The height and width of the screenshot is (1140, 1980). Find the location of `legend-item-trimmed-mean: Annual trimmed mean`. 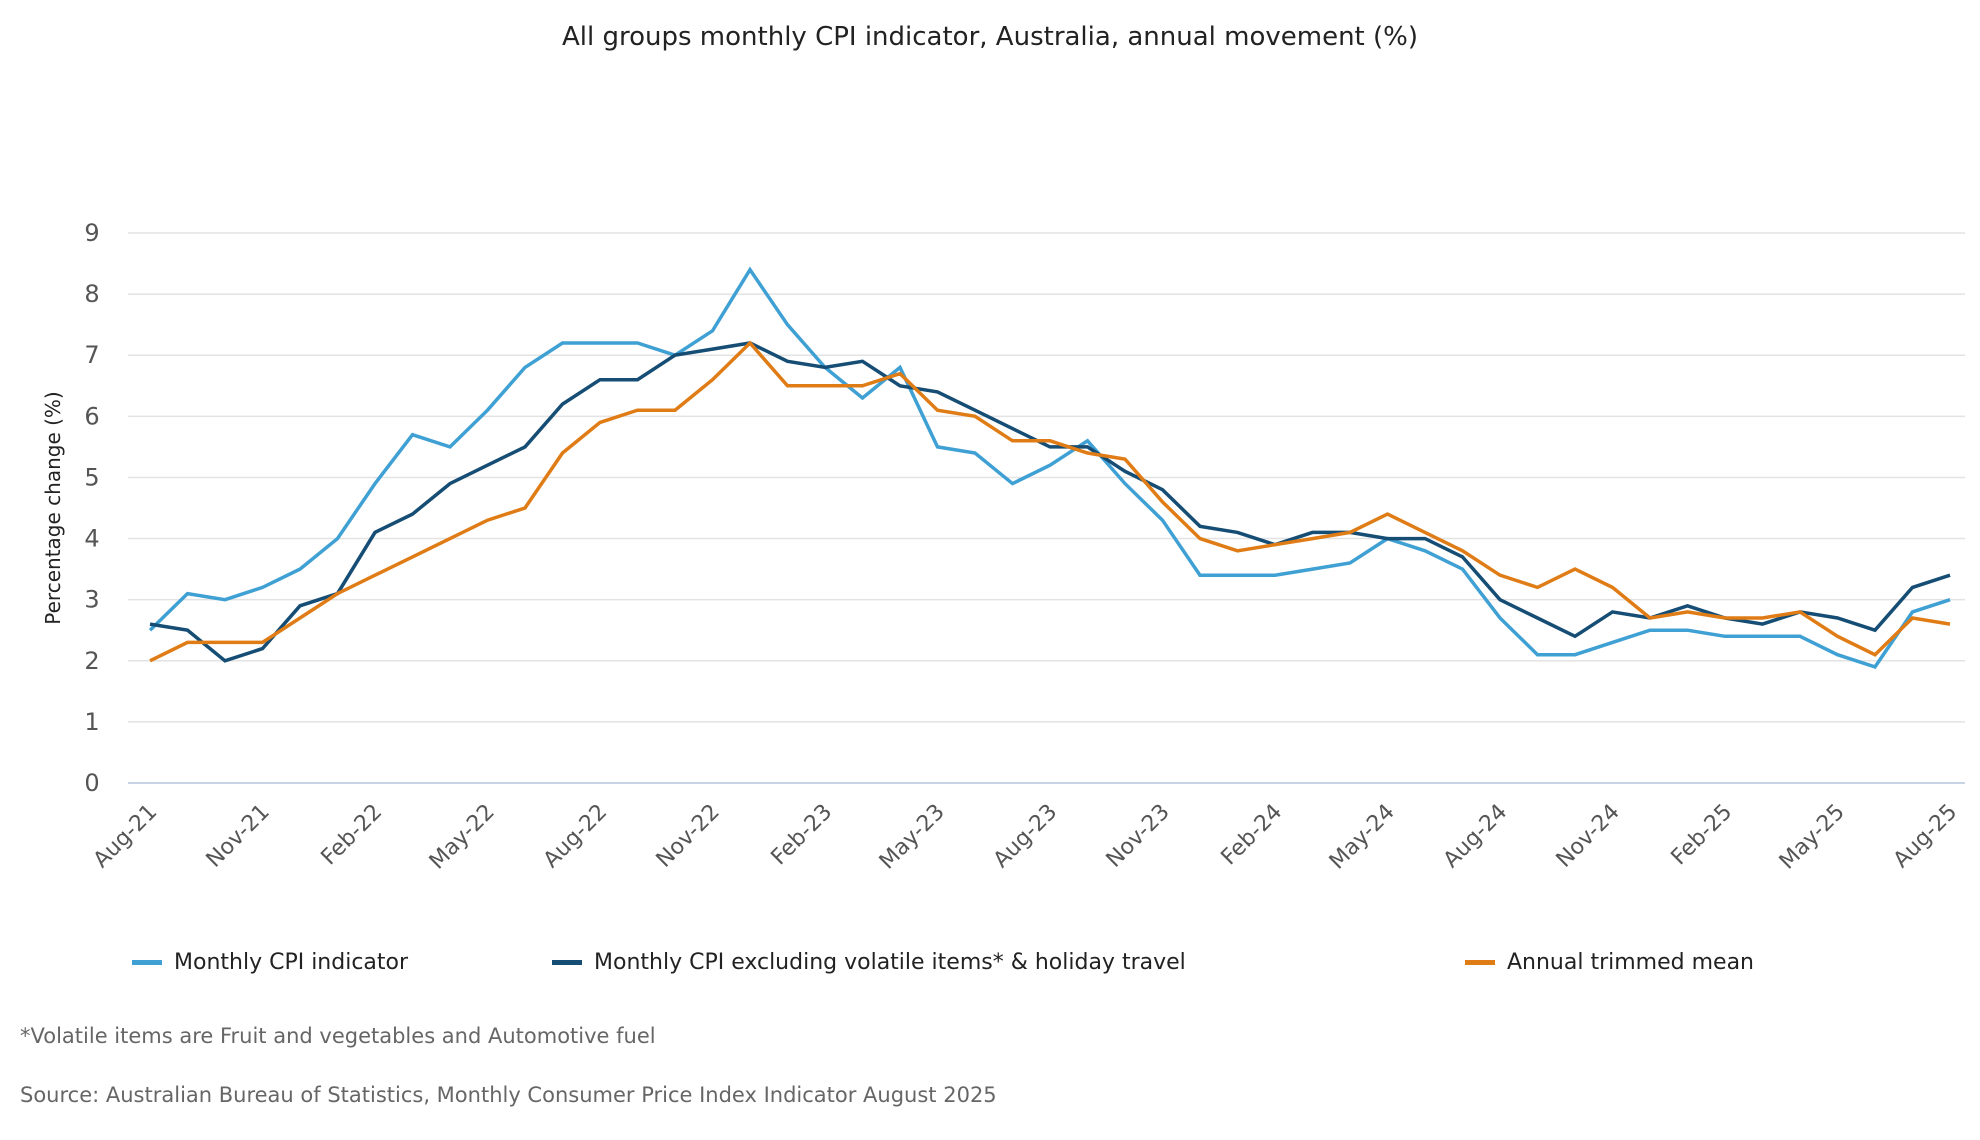

legend-item-trimmed-mean: Annual trimmed mean is located at coordinates (1609, 962).